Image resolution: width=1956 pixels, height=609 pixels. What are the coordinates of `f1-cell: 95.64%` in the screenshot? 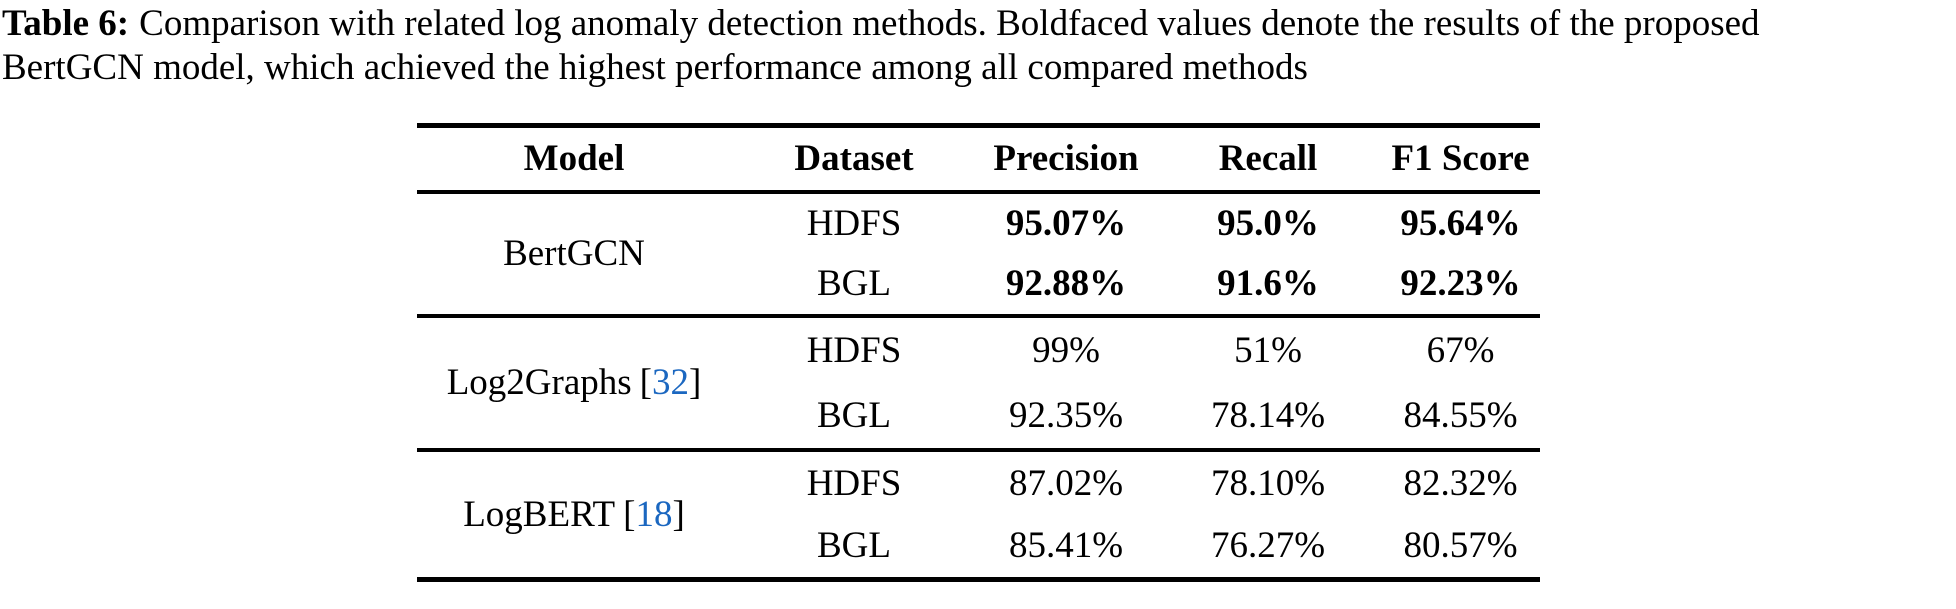 It's located at (1460, 223).